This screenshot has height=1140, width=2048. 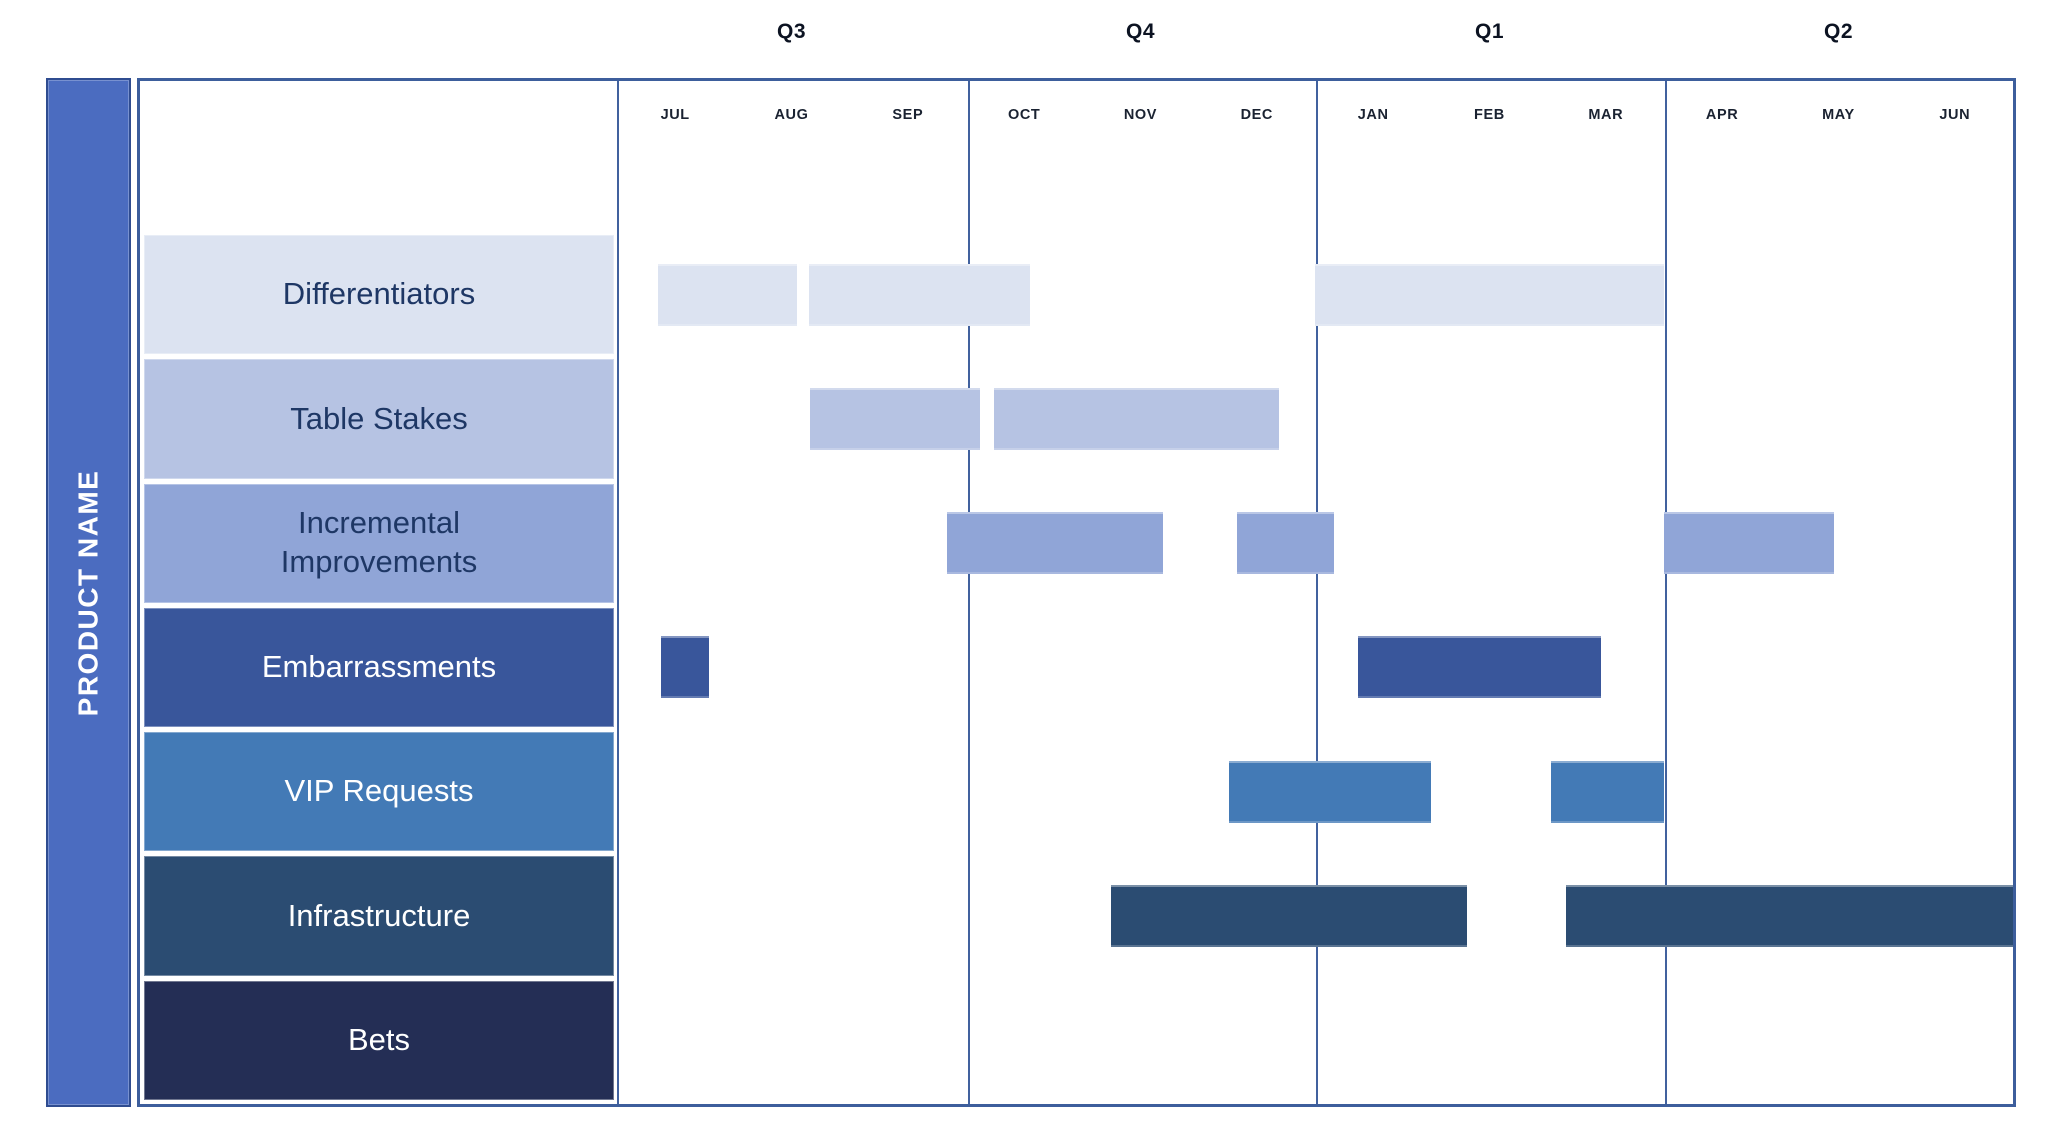 What do you see at coordinates (1606, 115) in the screenshot?
I see `month-label: MAR` at bounding box center [1606, 115].